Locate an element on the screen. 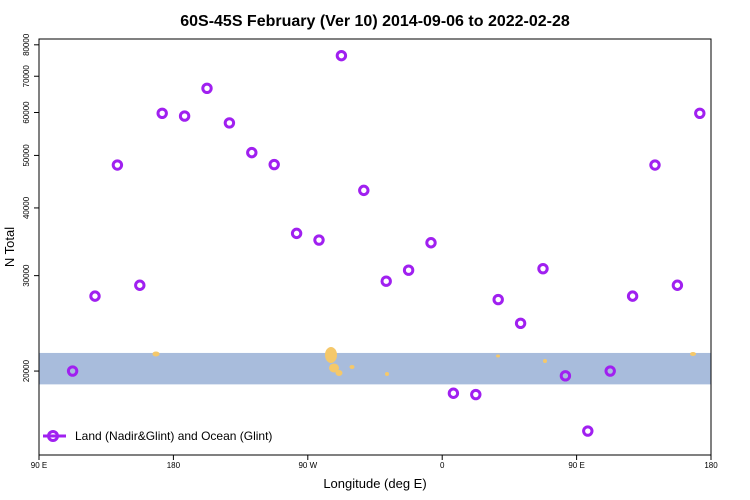 This screenshot has height=500, width=750. x-tick-label: 90 W is located at coordinates (307, 465).